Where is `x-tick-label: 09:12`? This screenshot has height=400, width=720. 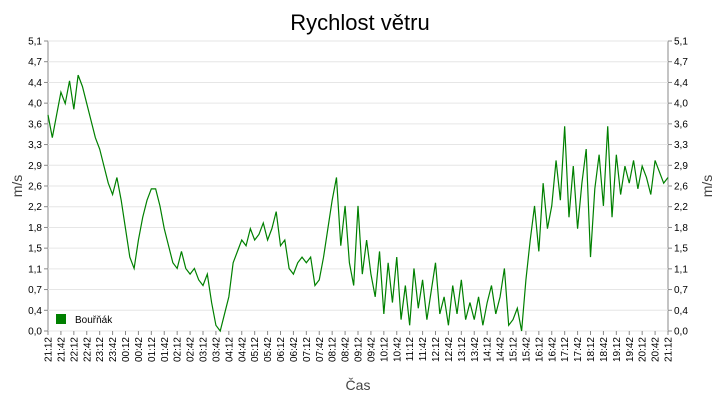 x-tick-label: 09:12 is located at coordinates (359, 349).